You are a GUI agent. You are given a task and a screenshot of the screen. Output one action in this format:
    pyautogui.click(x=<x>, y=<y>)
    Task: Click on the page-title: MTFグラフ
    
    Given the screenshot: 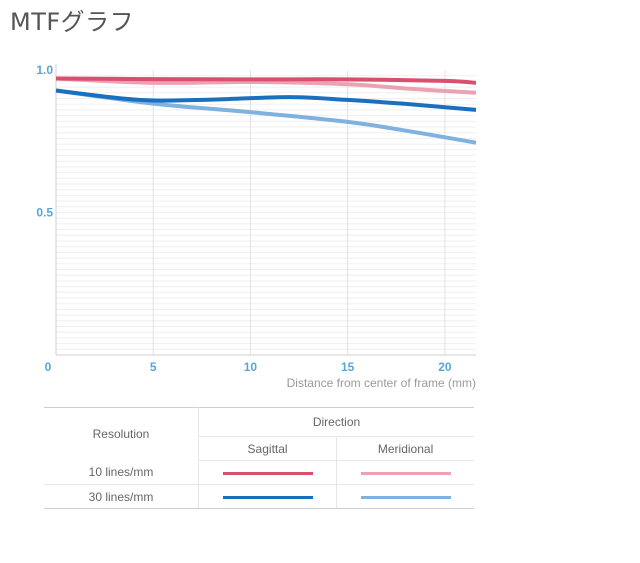 What is the action you would take?
    pyautogui.click(x=72, y=22)
    